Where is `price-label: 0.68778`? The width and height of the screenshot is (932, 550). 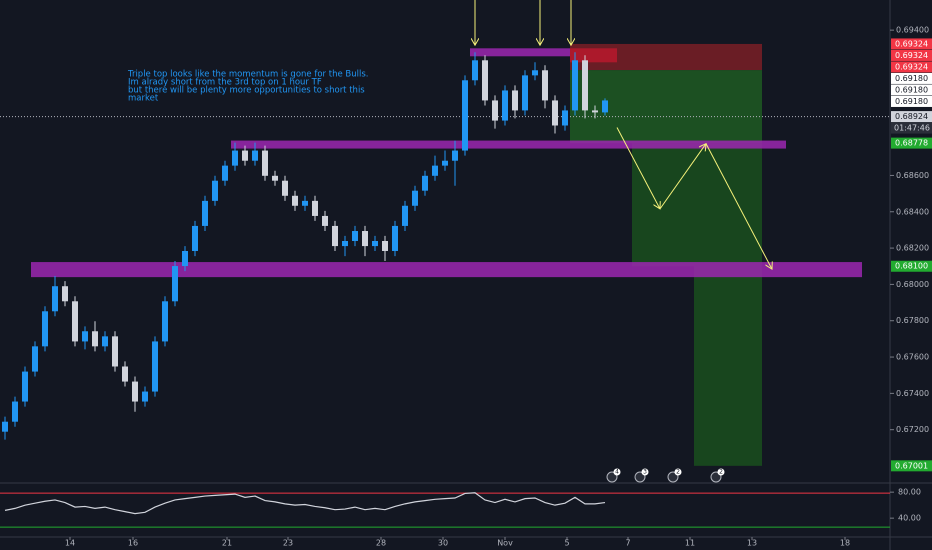 price-label: 0.68778 is located at coordinates (911, 143).